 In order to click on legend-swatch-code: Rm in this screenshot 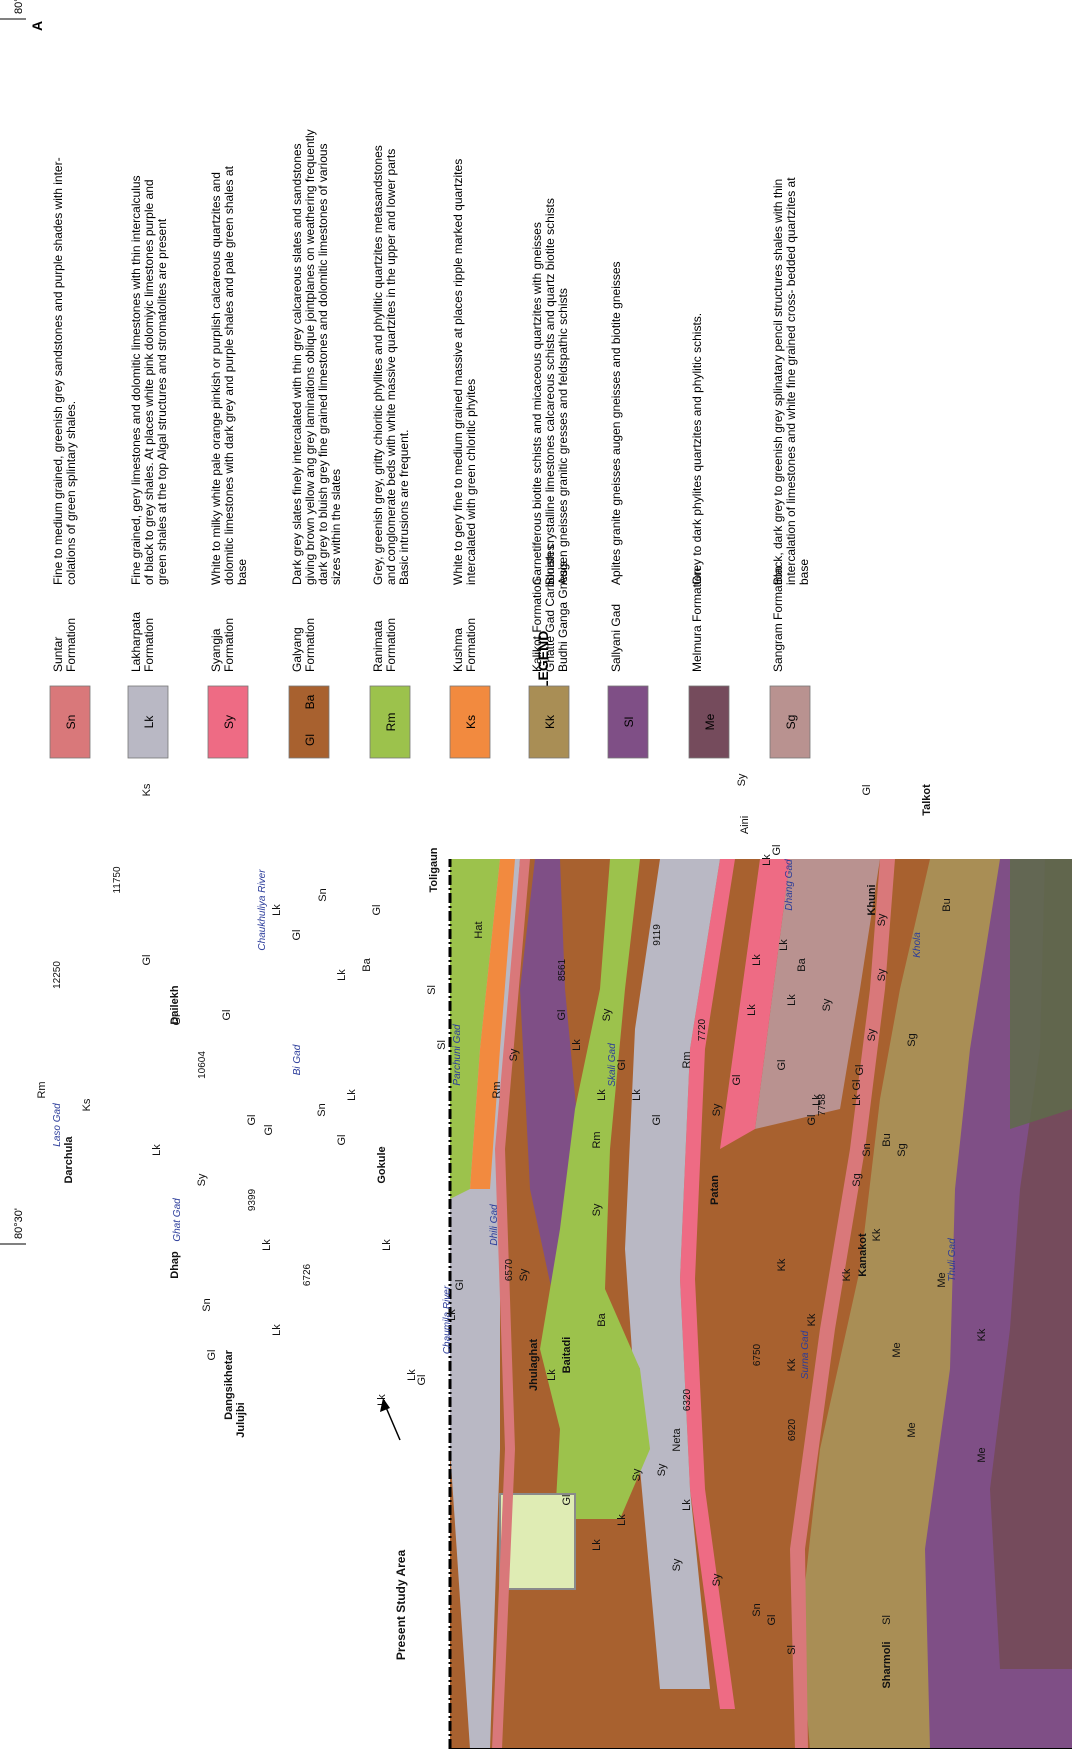, I will do `click(391, 722)`.